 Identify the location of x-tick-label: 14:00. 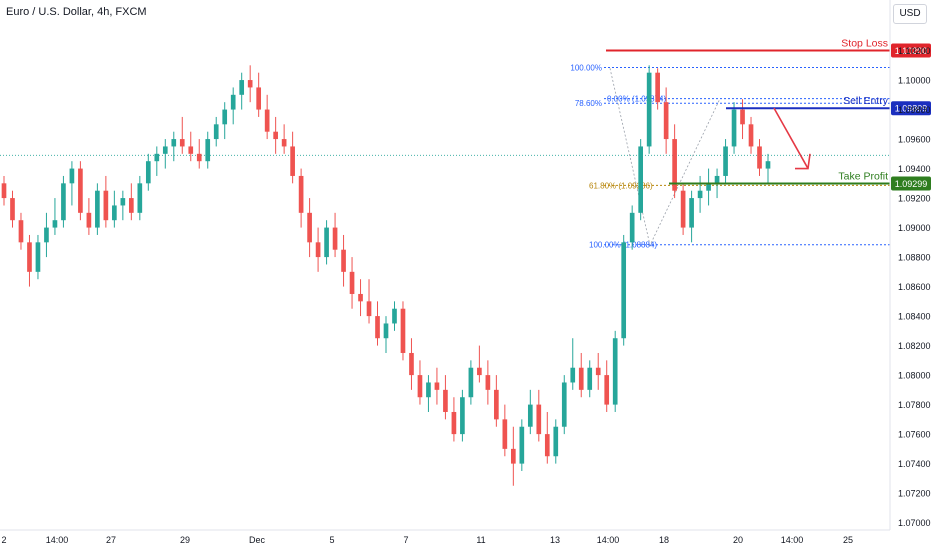
(608, 540).